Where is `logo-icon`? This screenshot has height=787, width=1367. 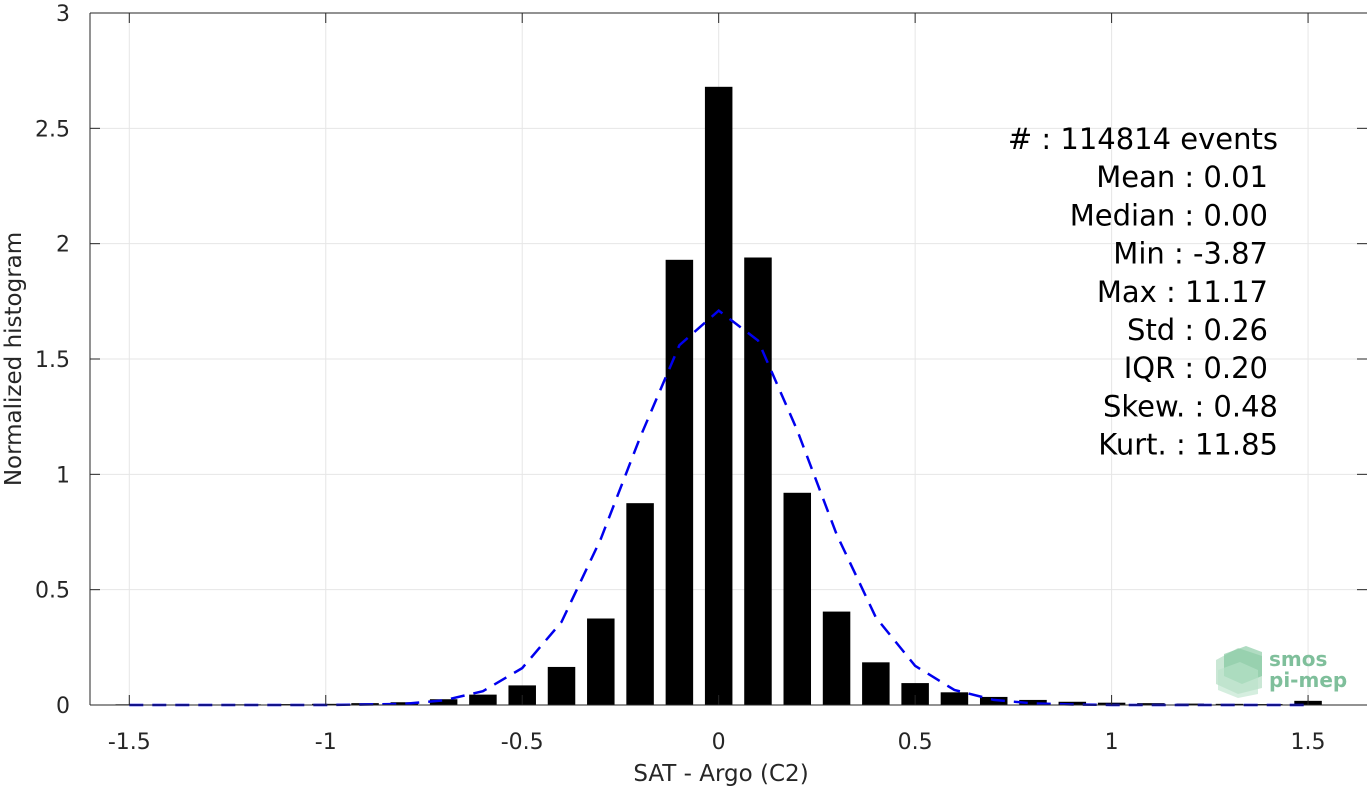 logo-icon is located at coordinates (1239, 672).